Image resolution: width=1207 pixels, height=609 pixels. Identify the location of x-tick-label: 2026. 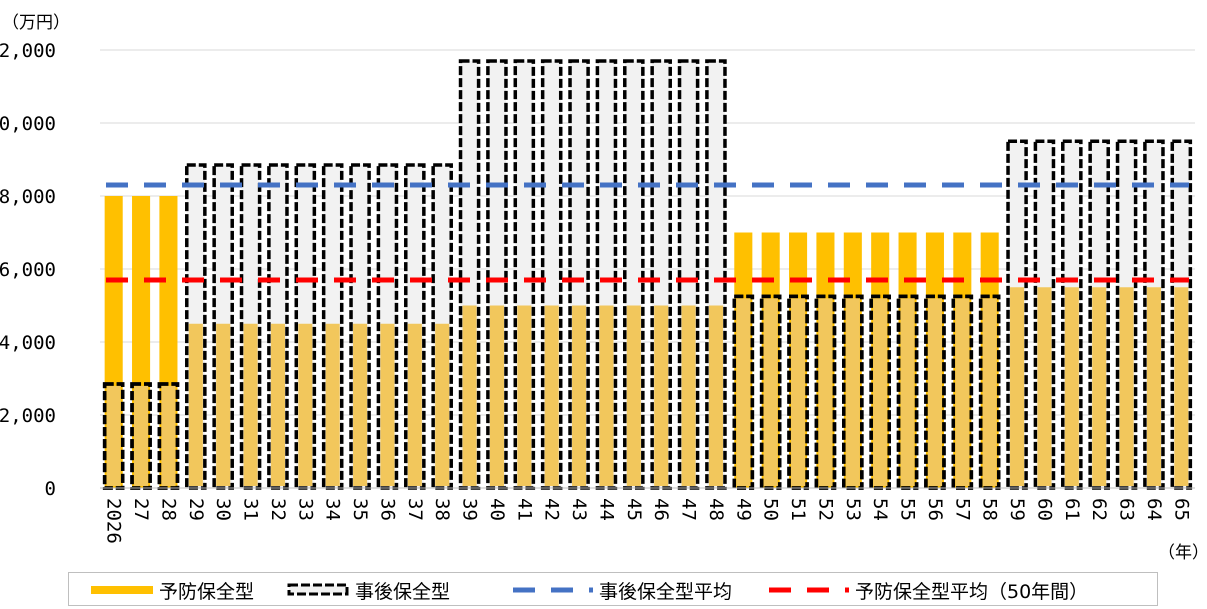
(114, 521).